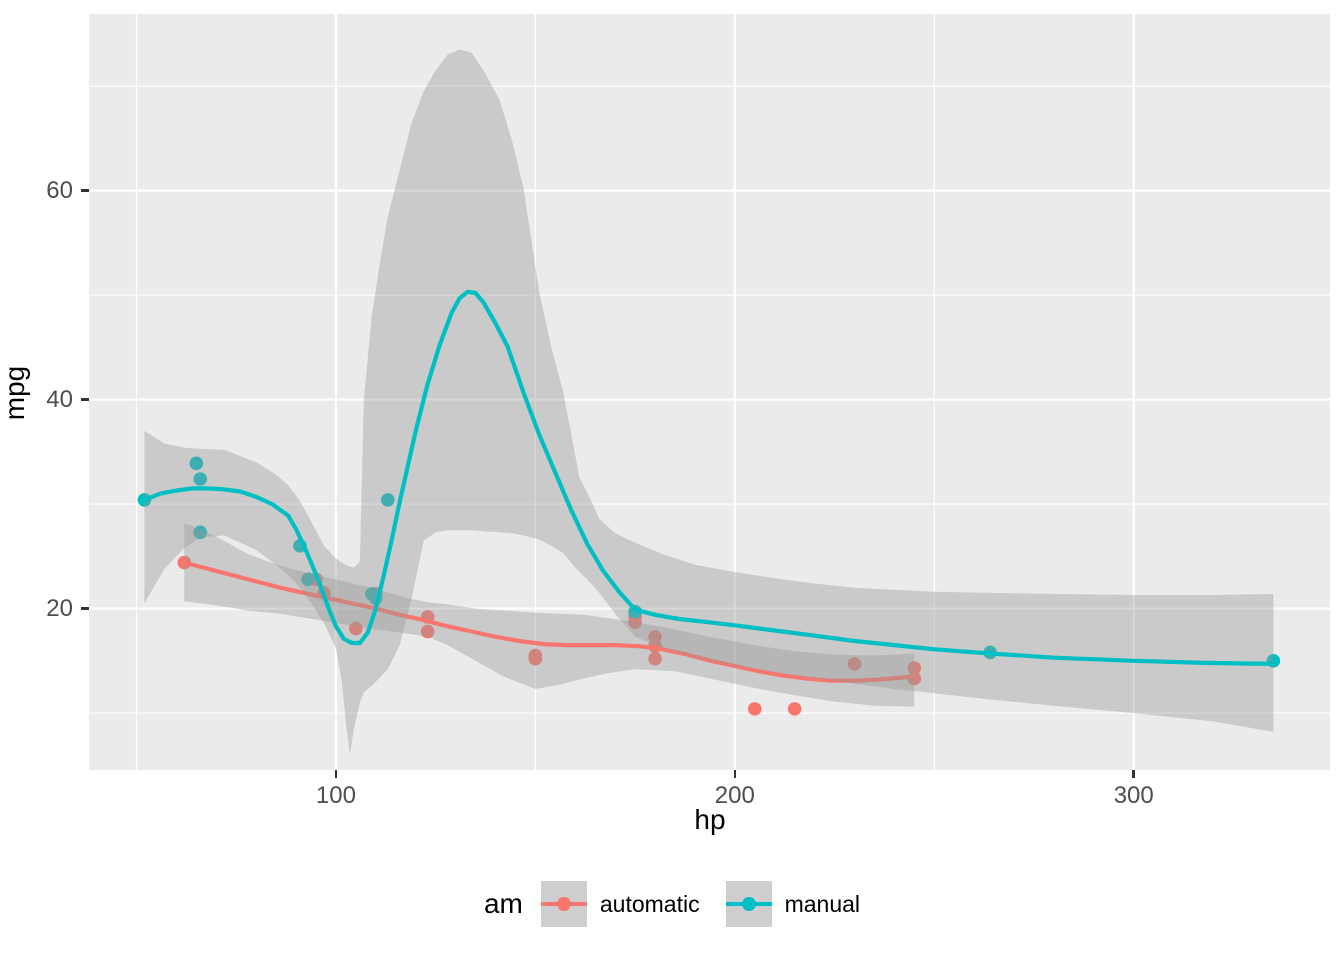 This screenshot has width=1344, height=960. I want to click on x-tick-label: 100, so click(335, 795).